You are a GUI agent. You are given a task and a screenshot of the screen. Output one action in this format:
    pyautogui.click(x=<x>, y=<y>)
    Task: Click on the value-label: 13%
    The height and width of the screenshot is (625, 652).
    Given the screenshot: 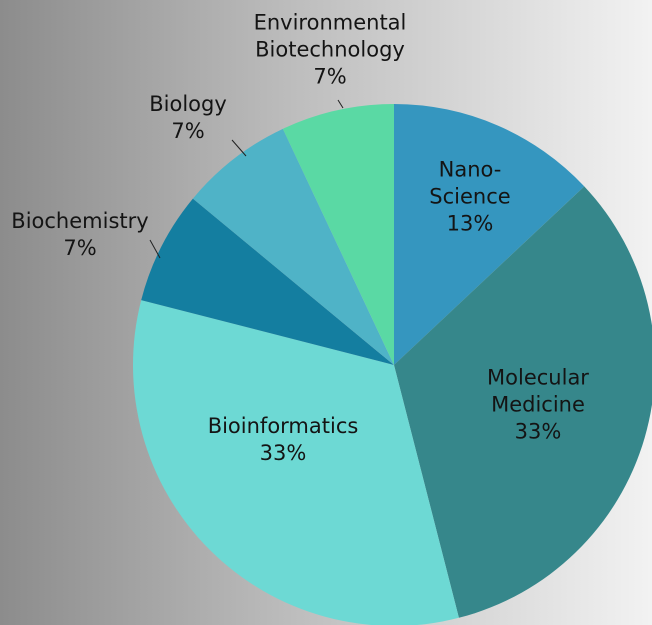 What is the action you would take?
    pyautogui.click(x=470, y=223)
    